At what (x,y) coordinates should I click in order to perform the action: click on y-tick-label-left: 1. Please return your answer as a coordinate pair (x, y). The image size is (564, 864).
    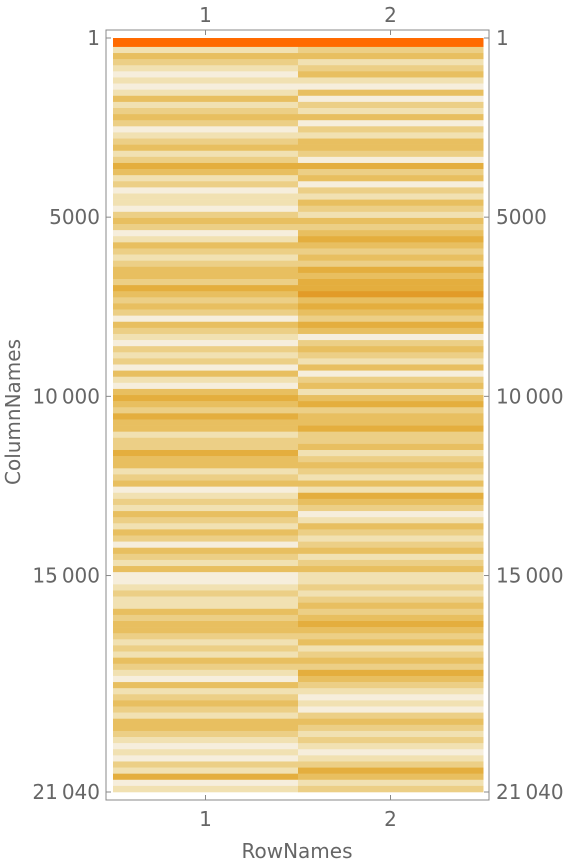
    Looking at the image, I should click on (93, 38).